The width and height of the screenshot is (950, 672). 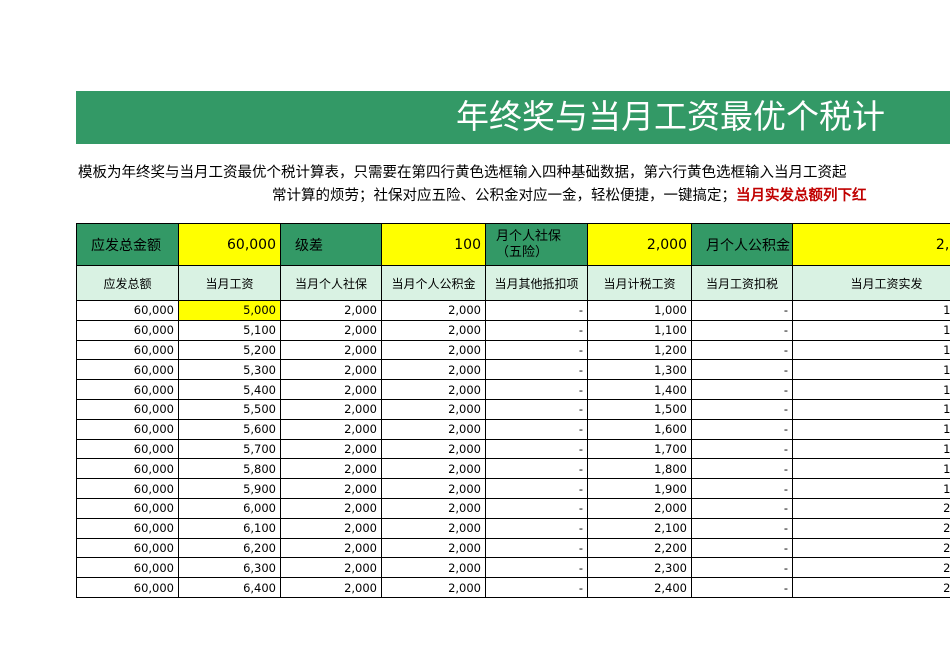 I want to click on table-cell: 6,100, so click(x=229, y=528).